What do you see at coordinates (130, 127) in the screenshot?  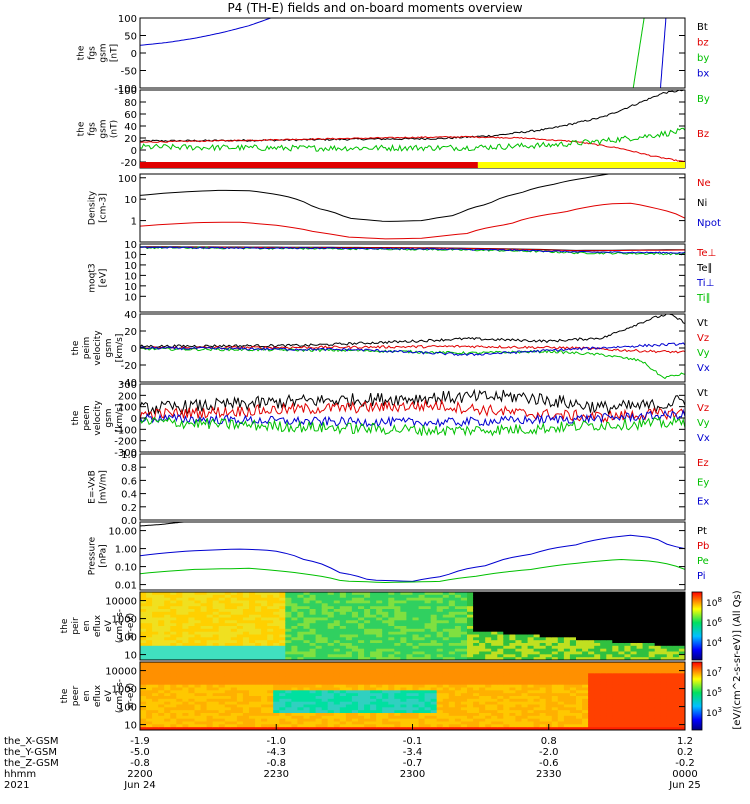 I see `y-tick-label: 40` at bounding box center [130, 127].